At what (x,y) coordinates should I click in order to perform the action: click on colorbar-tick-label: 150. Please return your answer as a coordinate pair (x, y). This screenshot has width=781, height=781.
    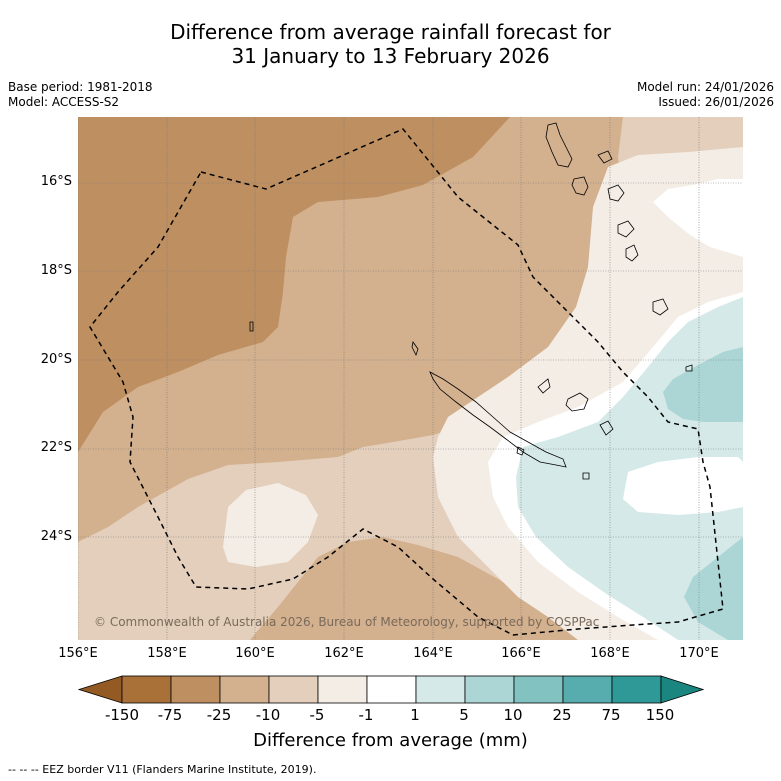
    Looking at the image, I should click on (660, 715).